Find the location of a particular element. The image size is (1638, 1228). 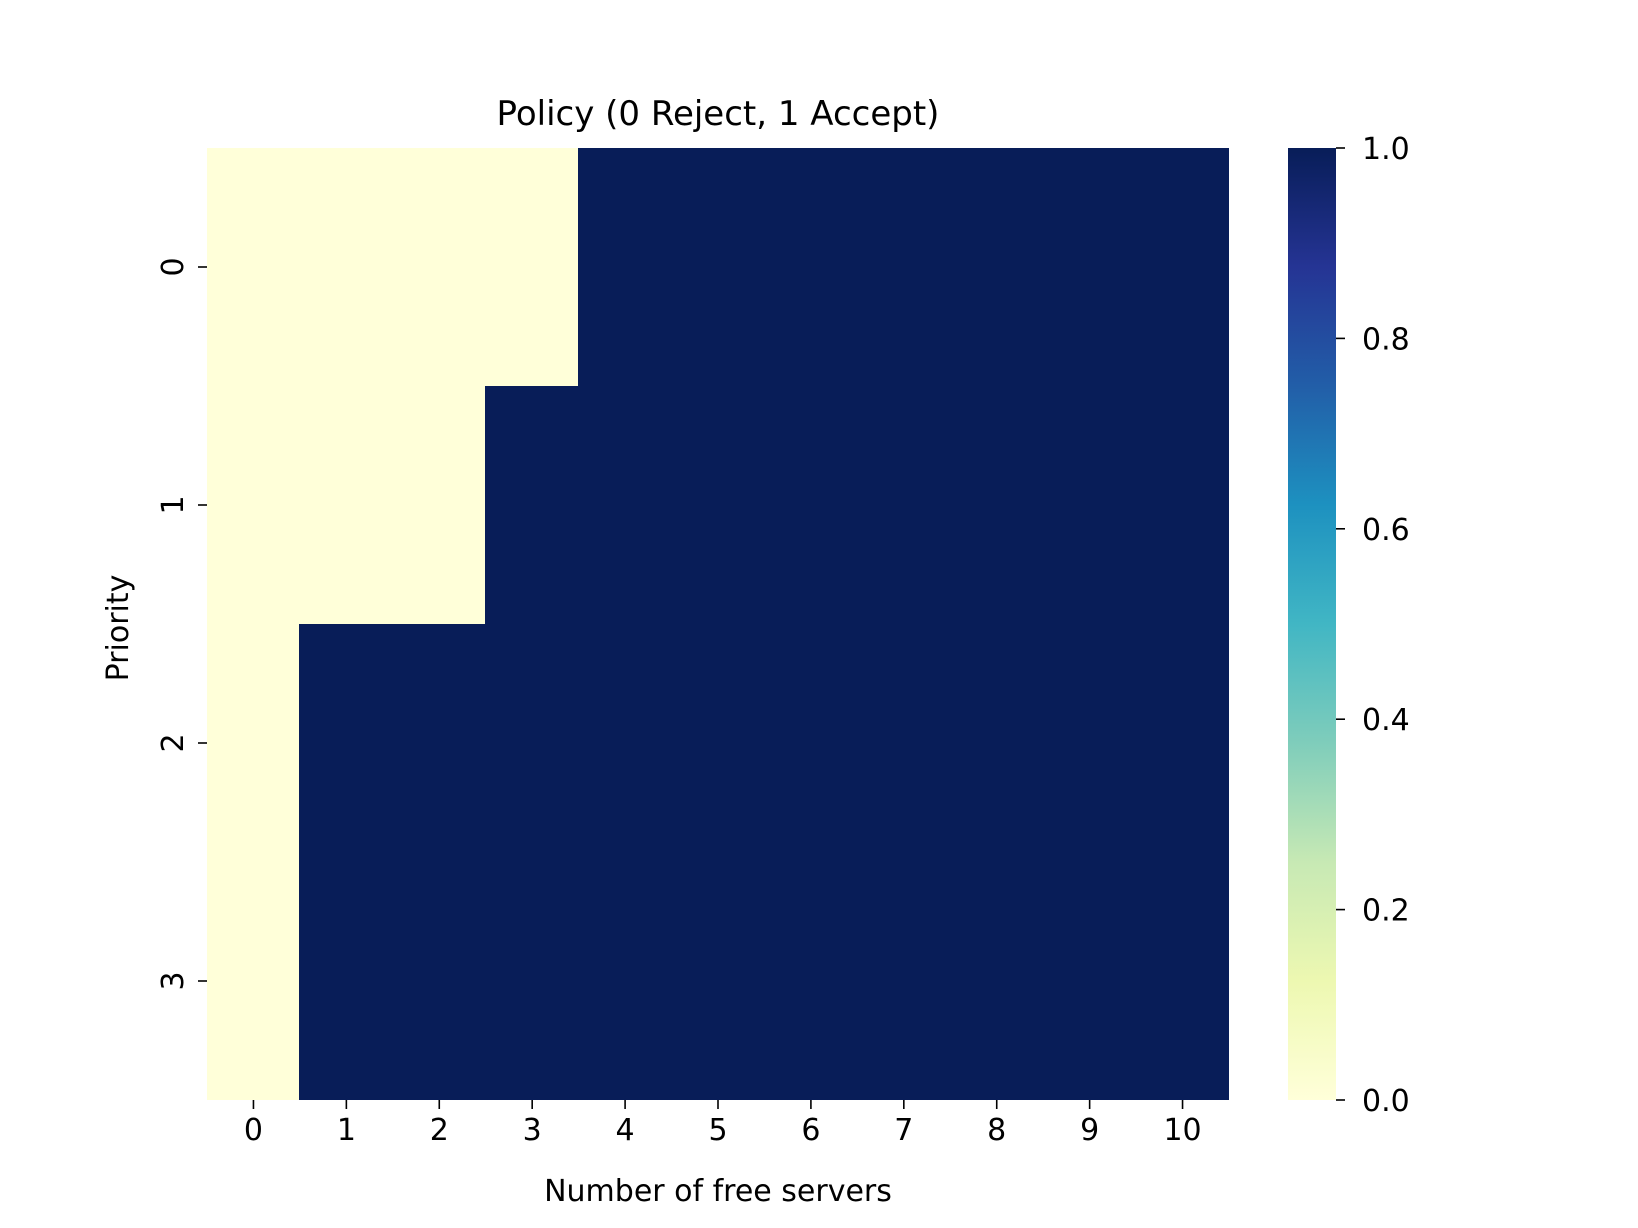

y-tick-label: 1 is located at coordinates (173, 504).